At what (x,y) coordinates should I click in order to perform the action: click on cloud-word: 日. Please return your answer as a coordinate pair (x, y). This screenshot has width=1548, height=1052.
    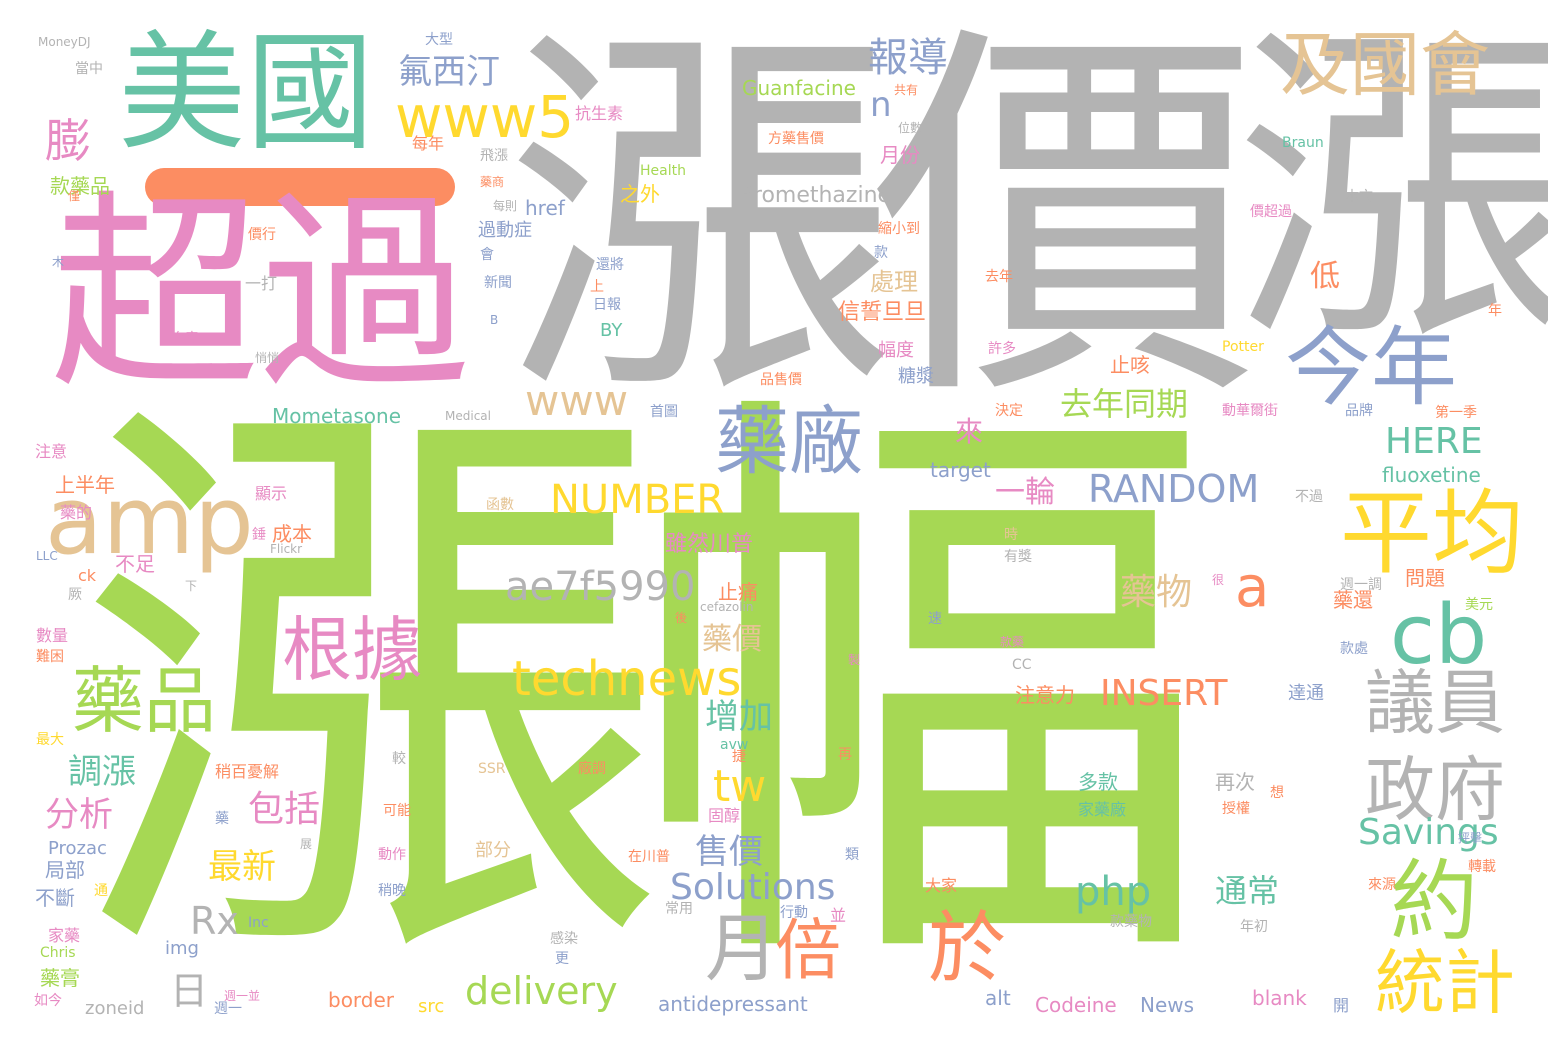
    Looking at the image, I should click on (189, 991).